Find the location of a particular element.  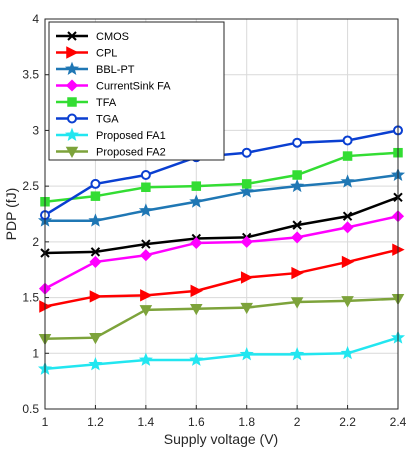

y-tick-label: 1.5 is located at coordinates (30, 298).